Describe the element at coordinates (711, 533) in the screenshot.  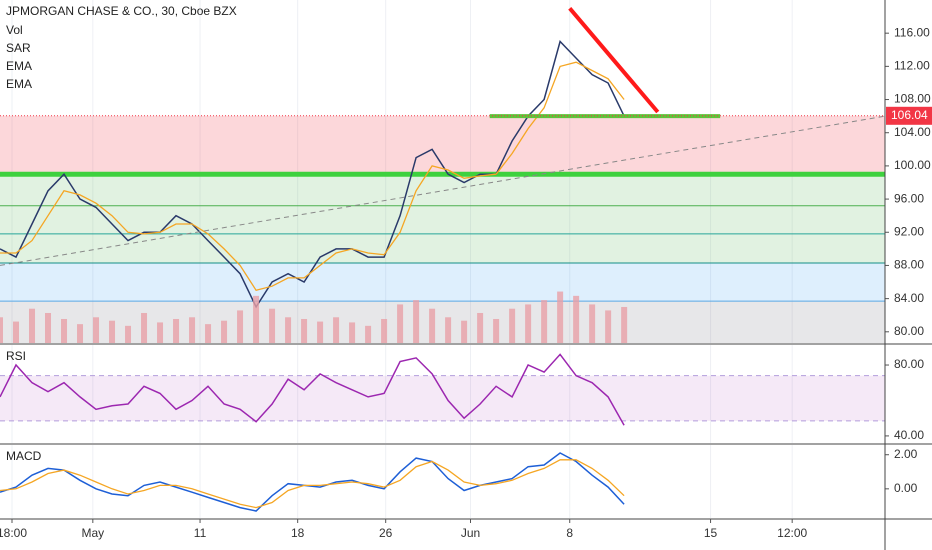
I see `x-tick-label: 15` at that location.